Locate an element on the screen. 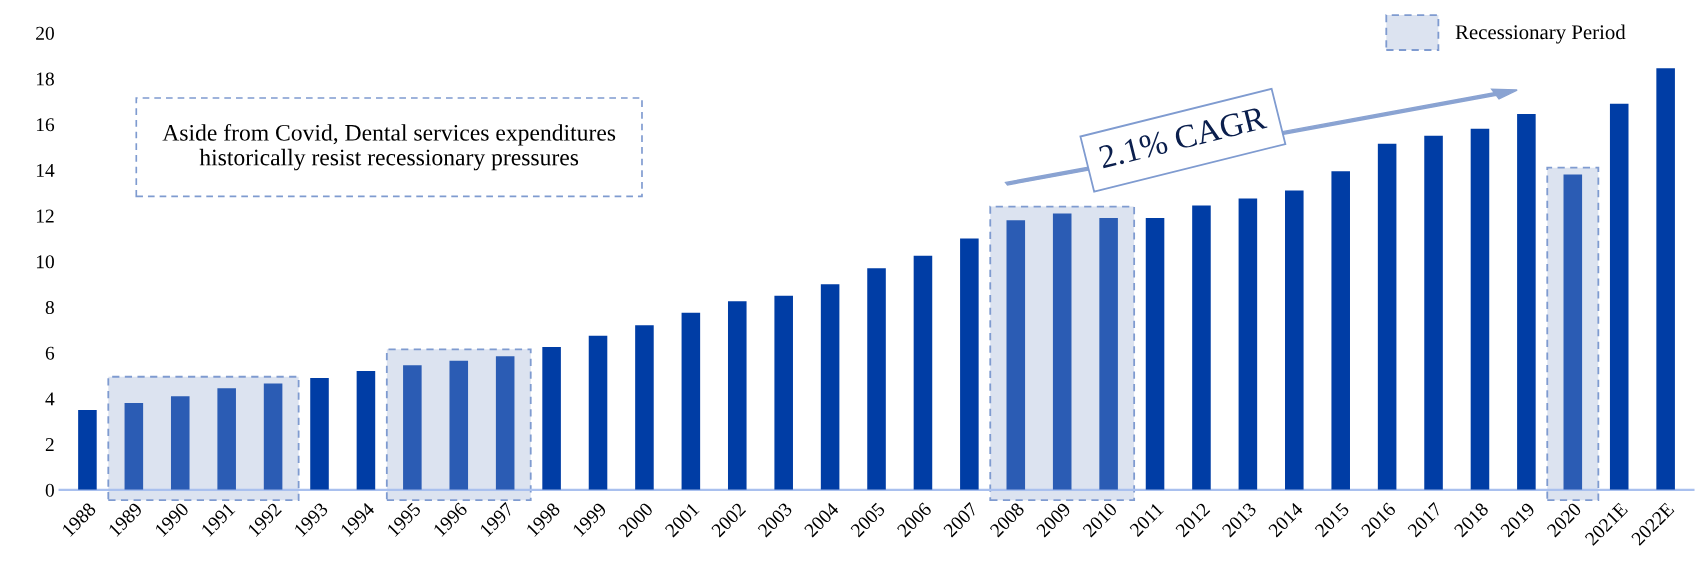  y-tick-label: 12 is located at coordinates (45, 216).